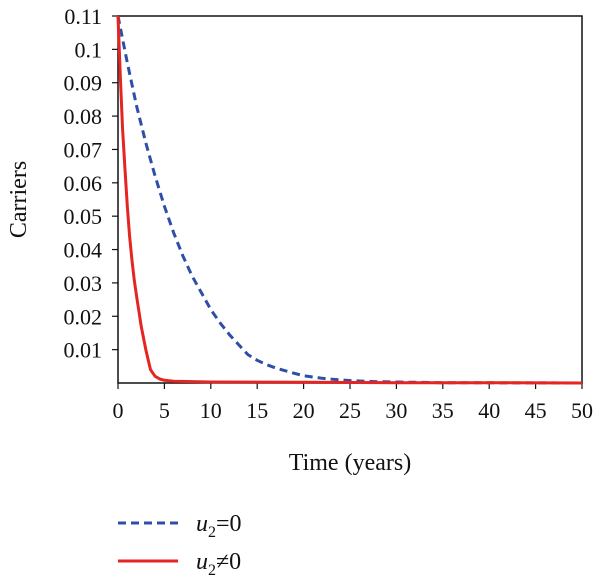 The image size is (600, 588). What do you see at coordinates (257, 410) in the screenshot?
I see `x-tick-label: 15` at bounding box center [257, 410].